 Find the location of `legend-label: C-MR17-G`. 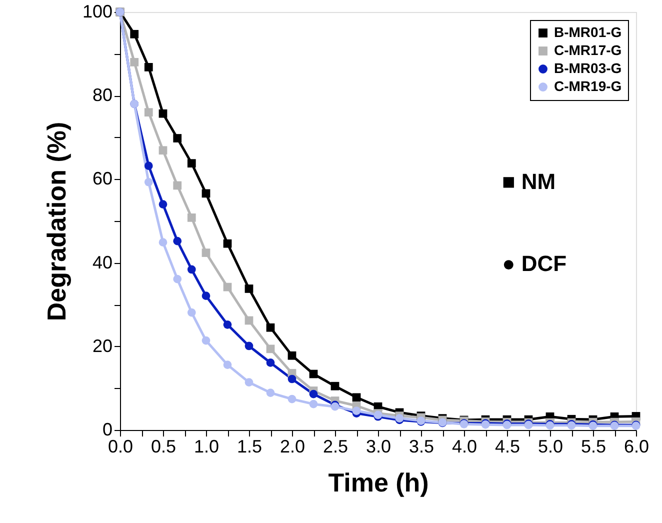

legend-label: C-MR17-G is located at coordinates (588, 50).